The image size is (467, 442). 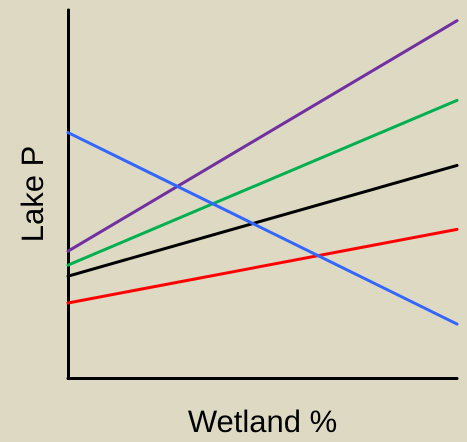 I want to click on y-axis-title: Lake P, so click(x=32, y=194).